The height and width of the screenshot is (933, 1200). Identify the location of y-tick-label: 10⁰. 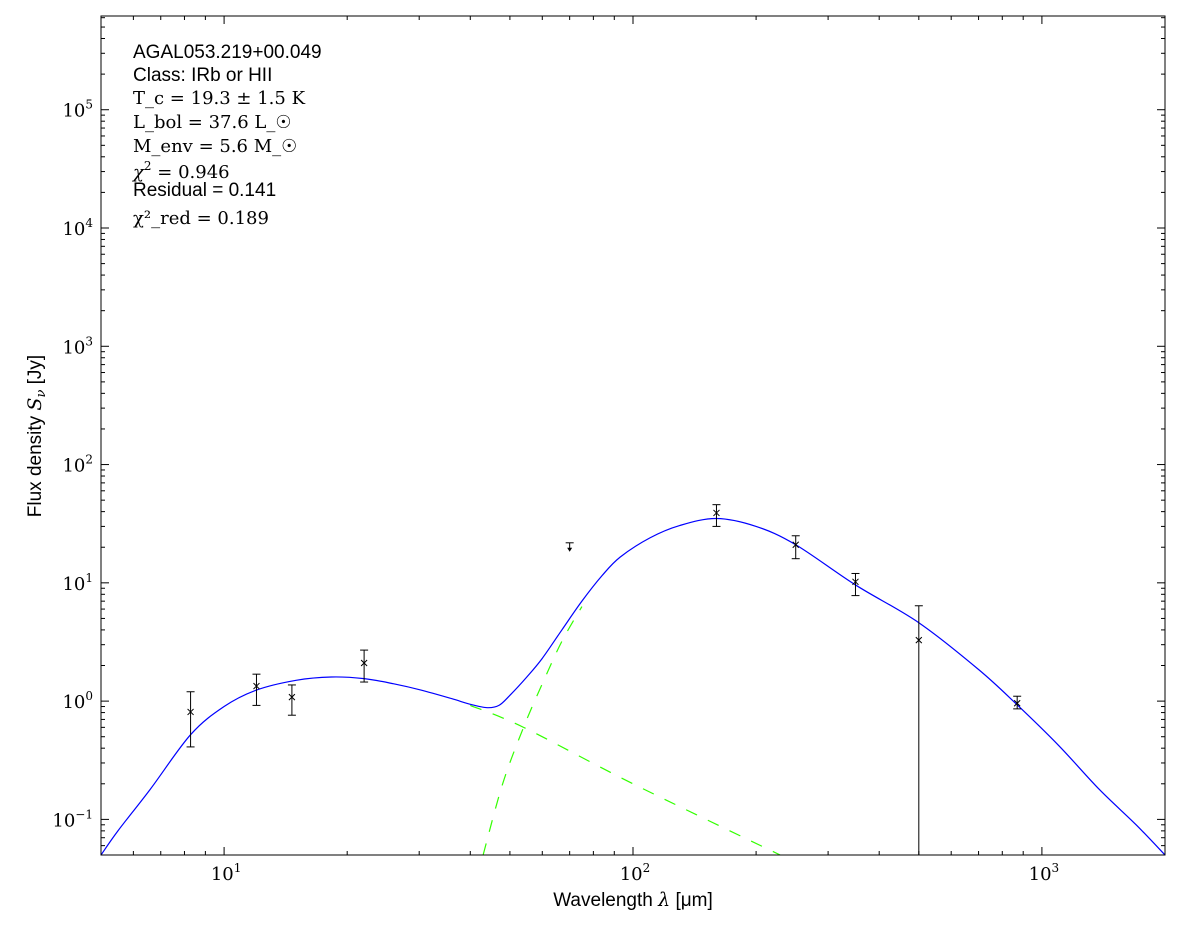
(77, 701).